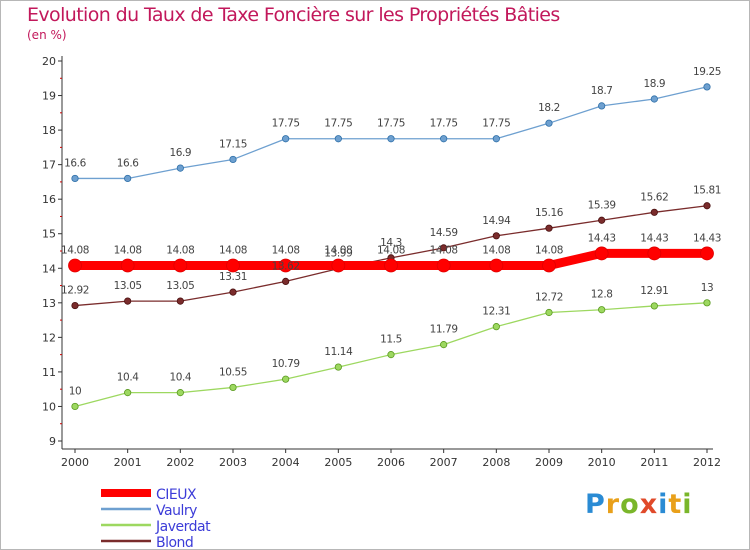 This screenshot has height=550, width=750. Describe the element at coordinates (595, 504) in the screenshot. I see `logo-letter: P` at that location.